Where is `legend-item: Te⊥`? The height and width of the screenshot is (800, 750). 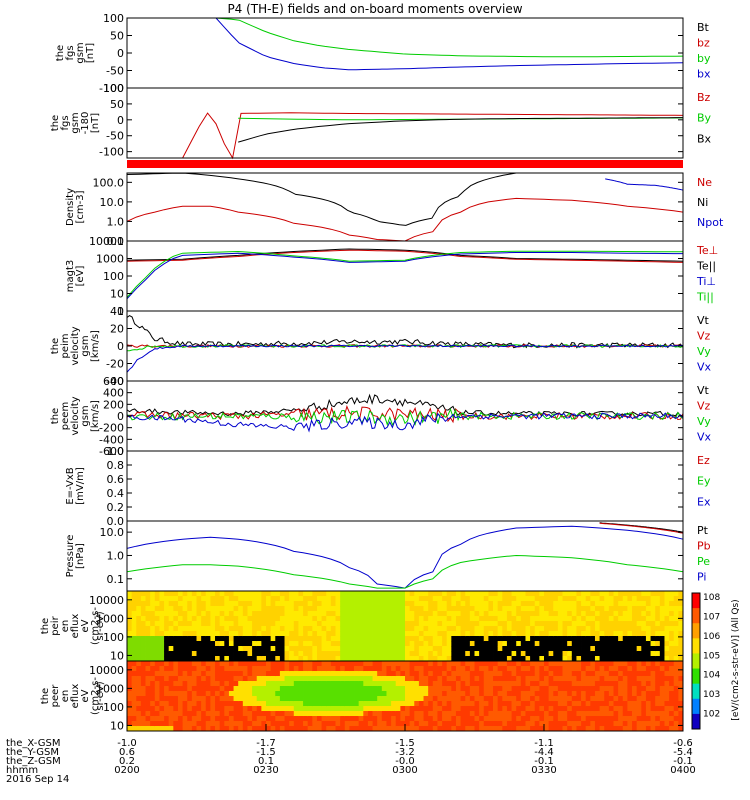 legend-item: Te⊥ is located at coordinates (707, 250).